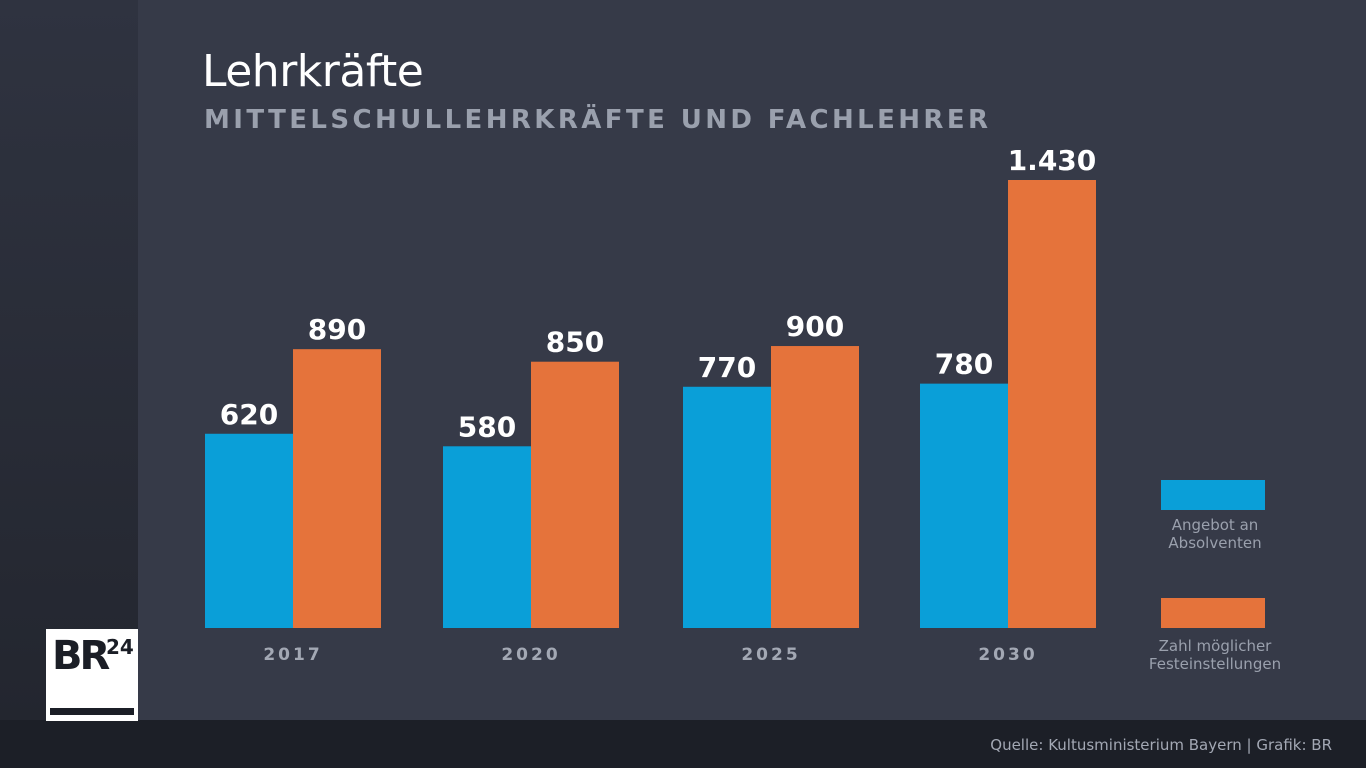 The width and height of the screenshot is (1366, 768). What do you see at coordinates (575, 342) in the screenshot?
I see `data-label: 850` at bounding box center [575, 342].